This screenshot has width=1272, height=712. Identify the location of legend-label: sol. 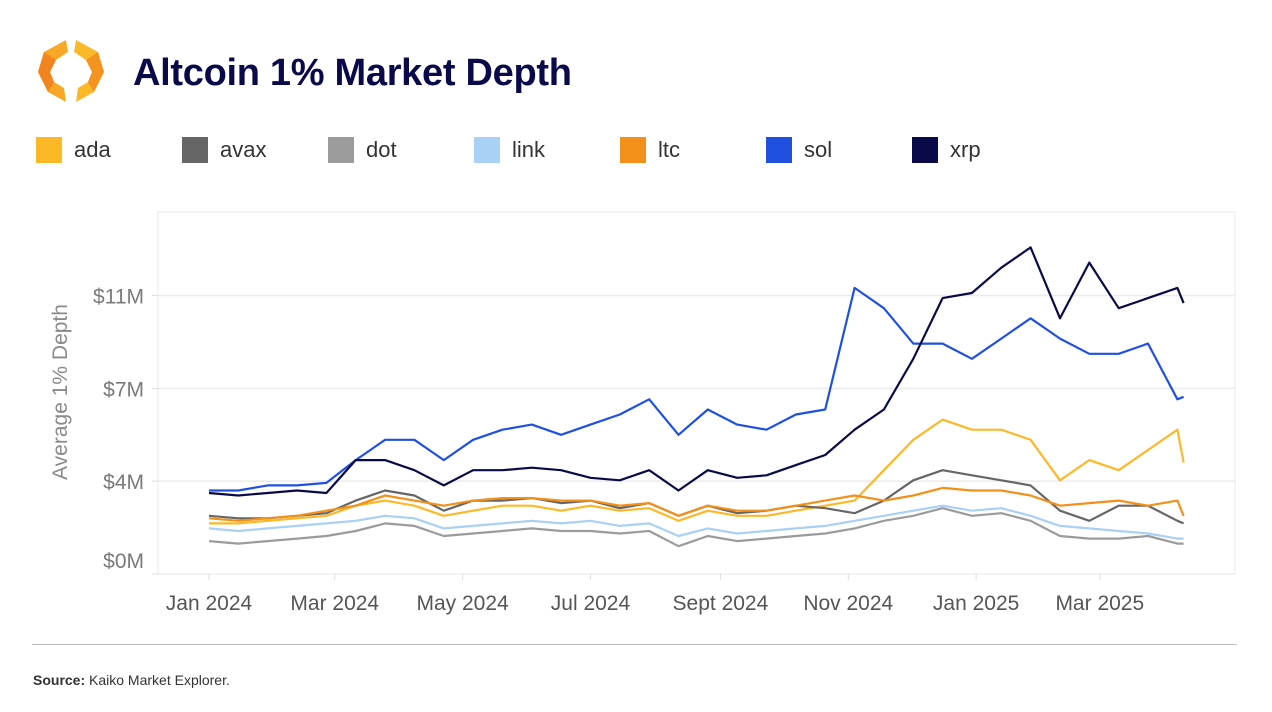
(818, 149).